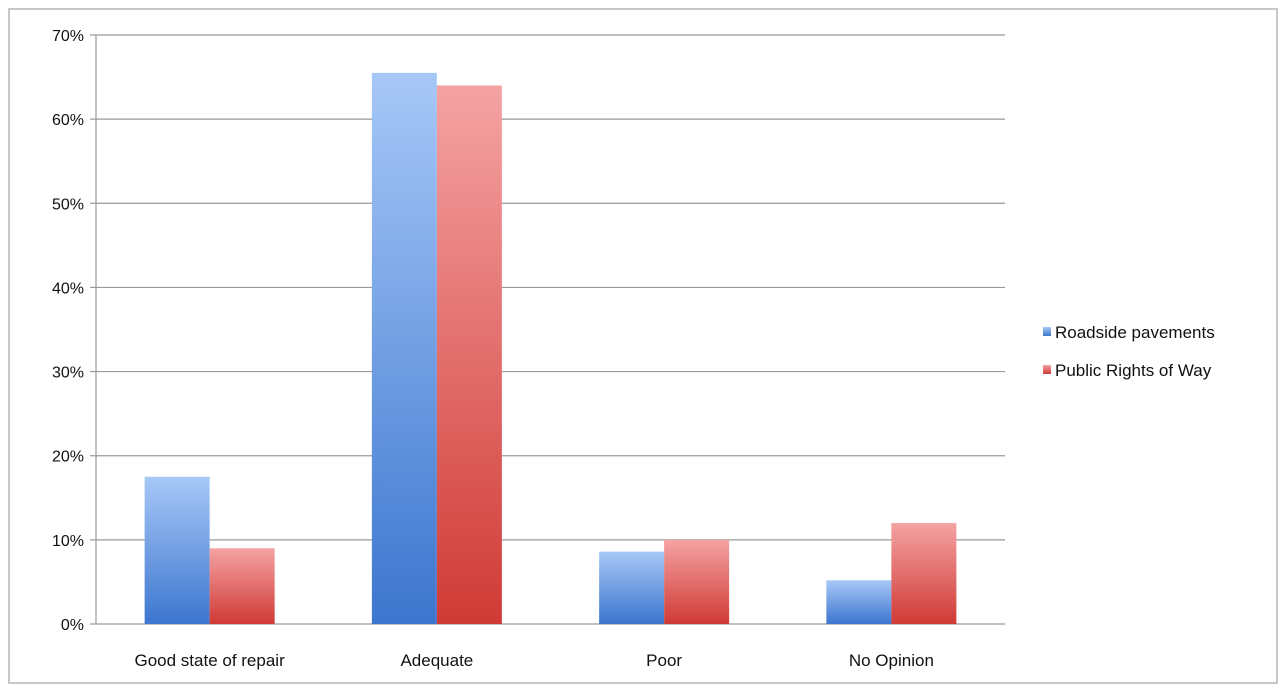 Image resolution: width=1287 pixels, height=691 pixels. I want to click on y-tick-label: 70%, so click(68, 36).